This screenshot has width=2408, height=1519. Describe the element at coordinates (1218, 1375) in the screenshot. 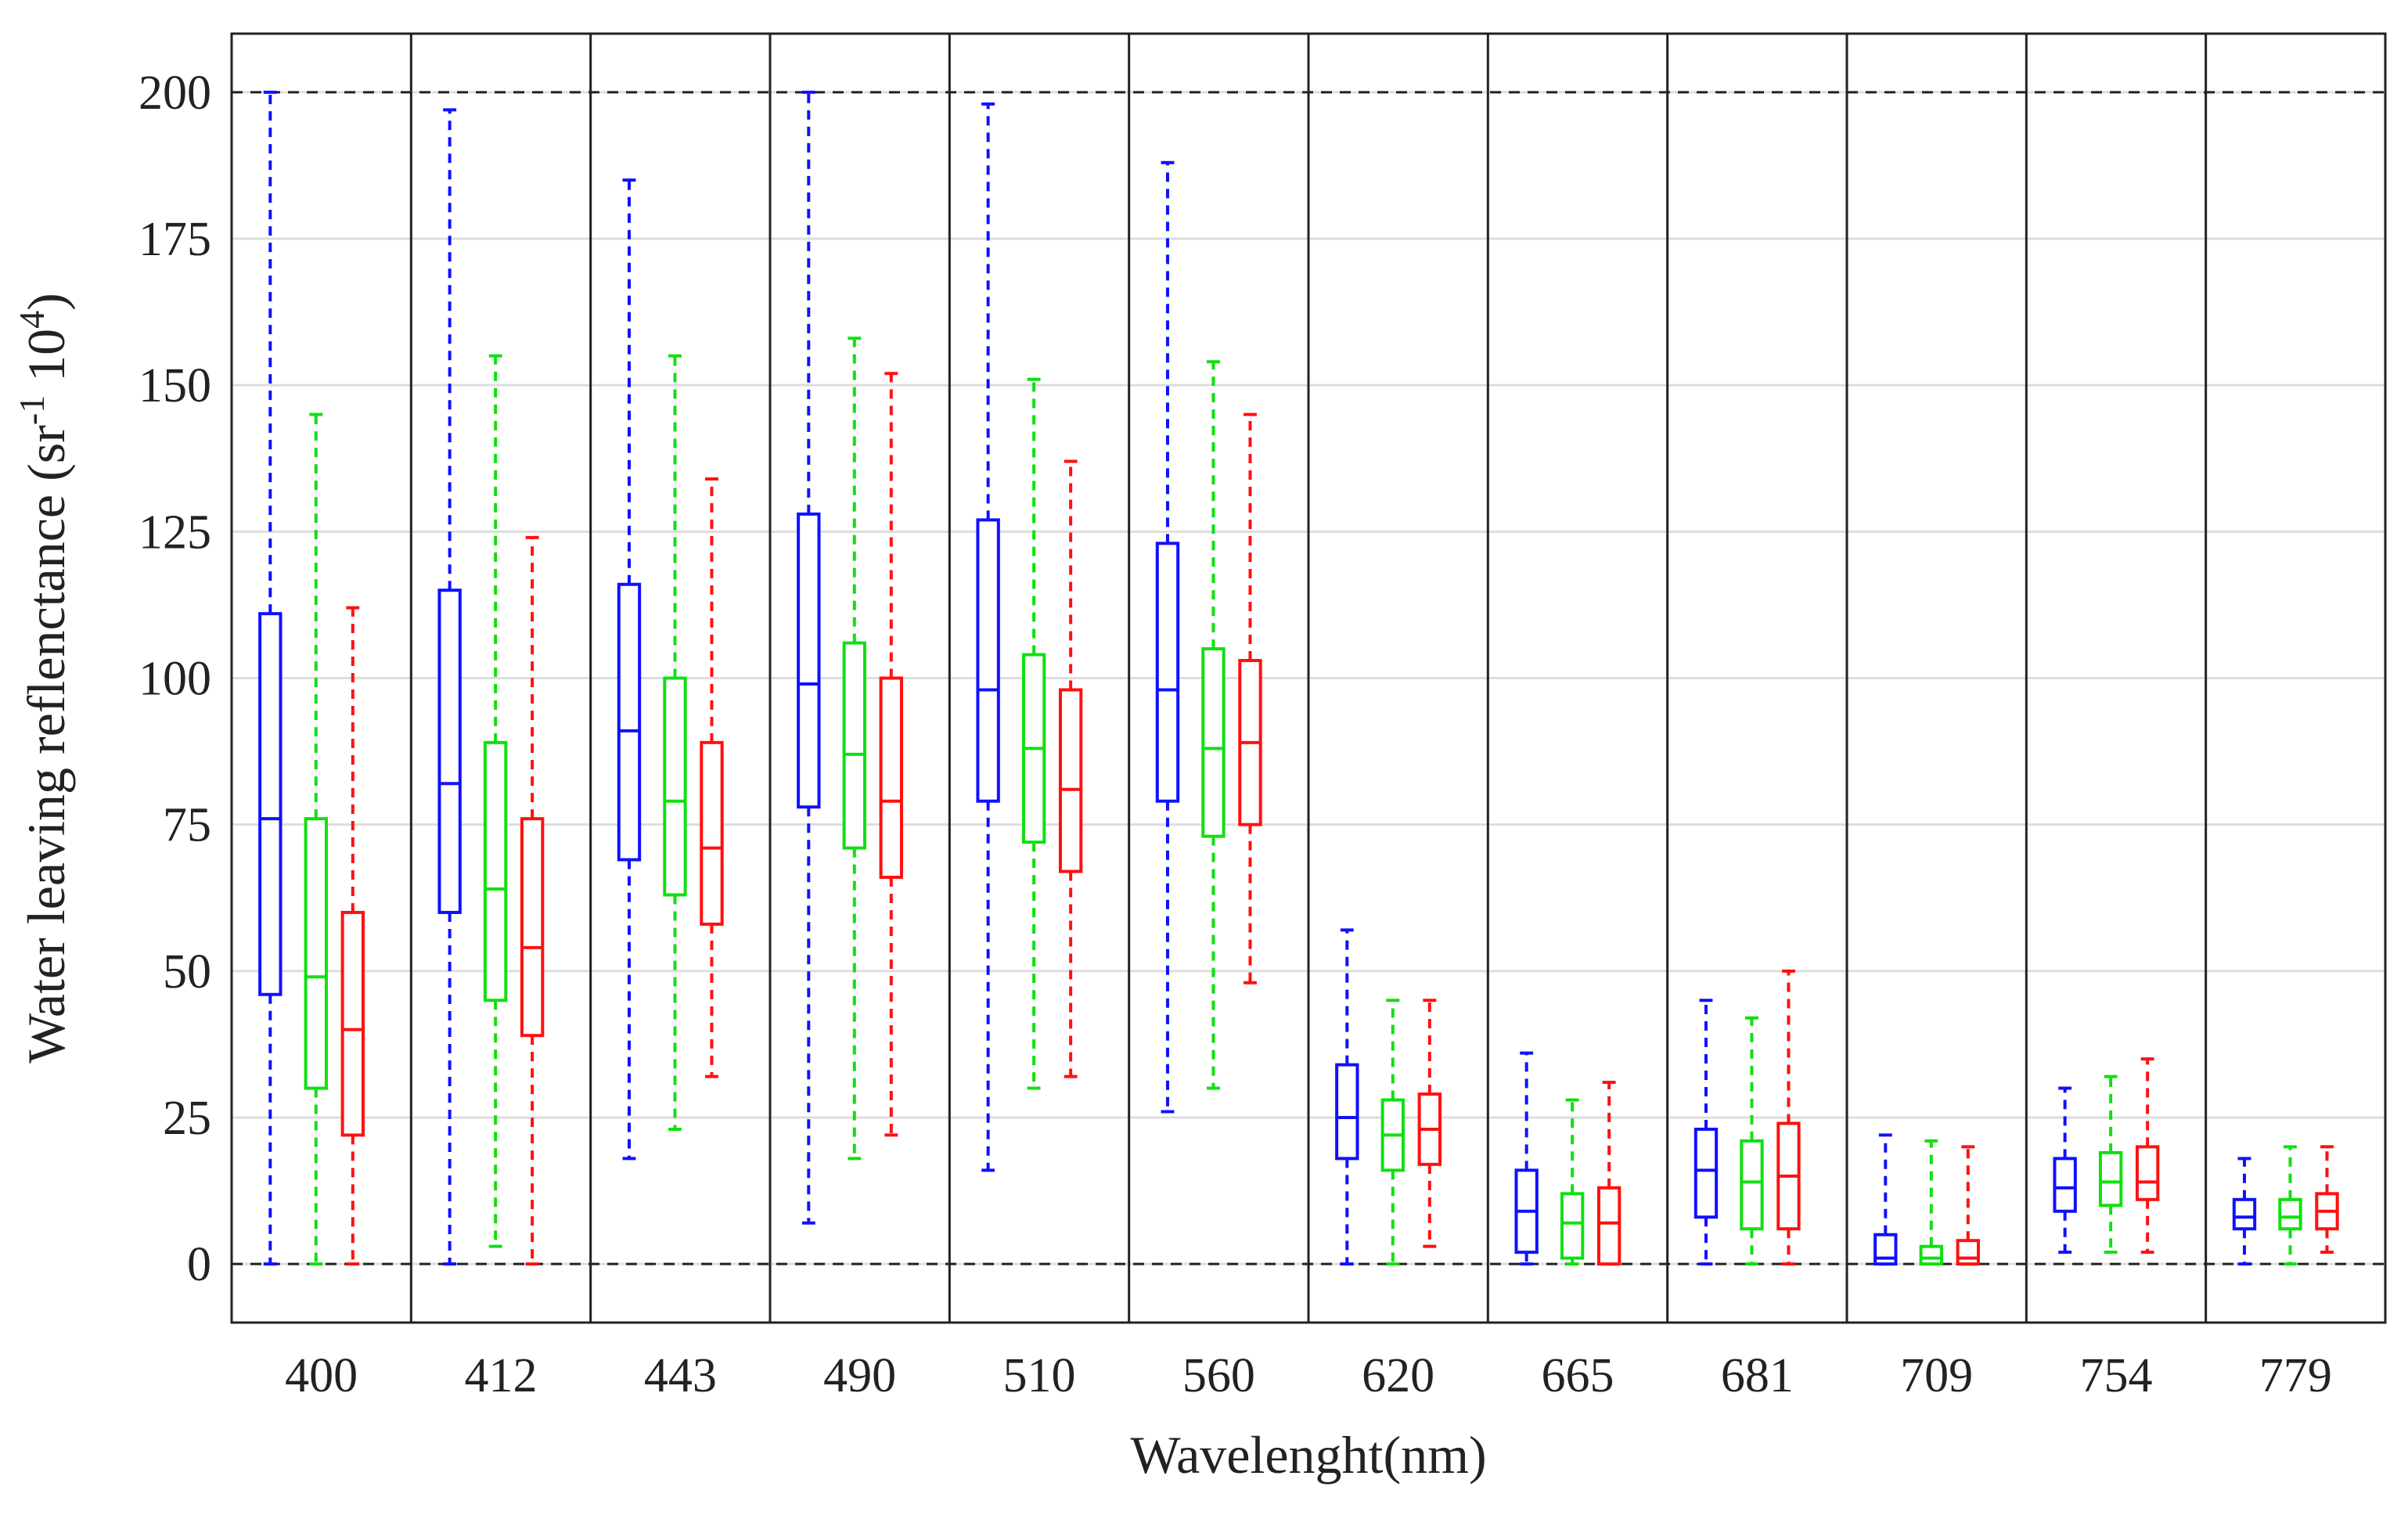

I see `x-tick-label: 560` at that location.